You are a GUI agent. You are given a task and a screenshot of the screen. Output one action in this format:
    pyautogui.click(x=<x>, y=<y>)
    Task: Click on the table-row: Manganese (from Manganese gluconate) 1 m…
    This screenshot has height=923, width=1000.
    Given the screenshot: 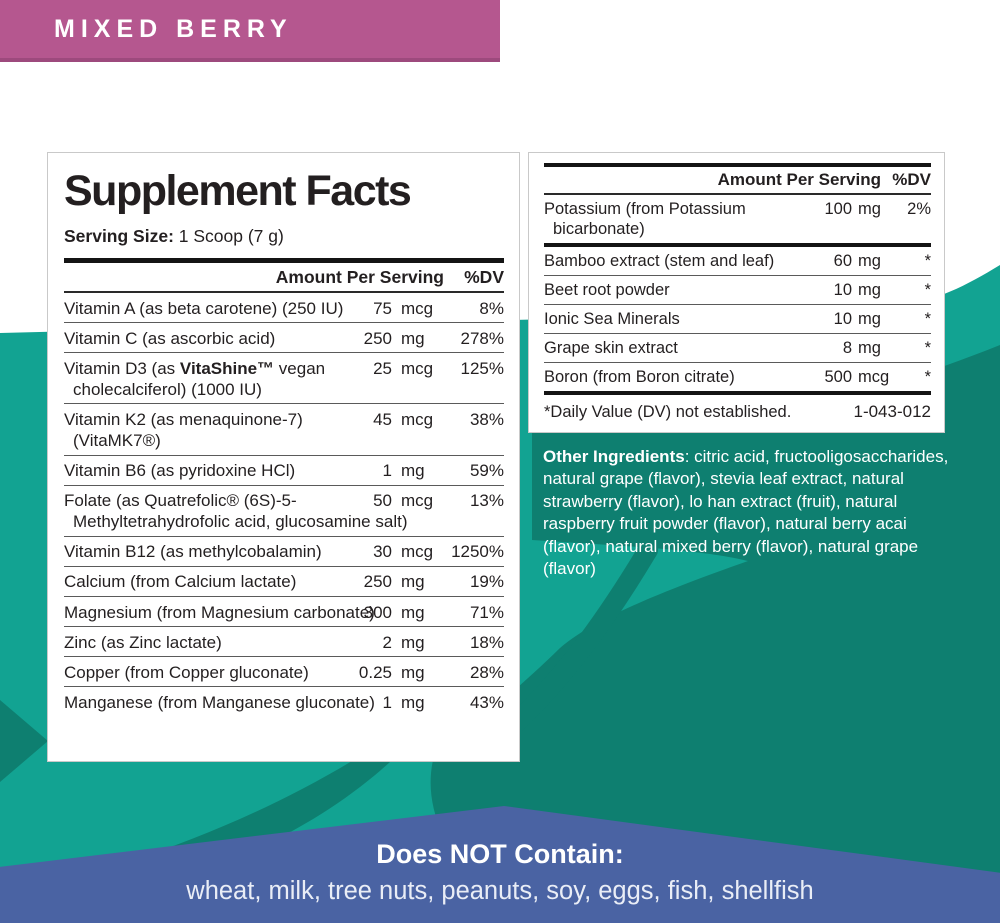 What is the action you would take?
    pyautogui.click(x=284, y=701)
    